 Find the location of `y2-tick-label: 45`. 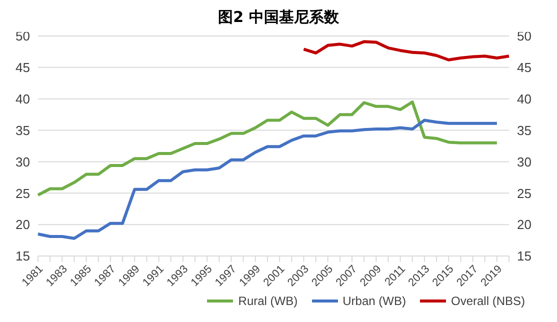

y2-tick-label: 45 is located at coordinates (524, 68).